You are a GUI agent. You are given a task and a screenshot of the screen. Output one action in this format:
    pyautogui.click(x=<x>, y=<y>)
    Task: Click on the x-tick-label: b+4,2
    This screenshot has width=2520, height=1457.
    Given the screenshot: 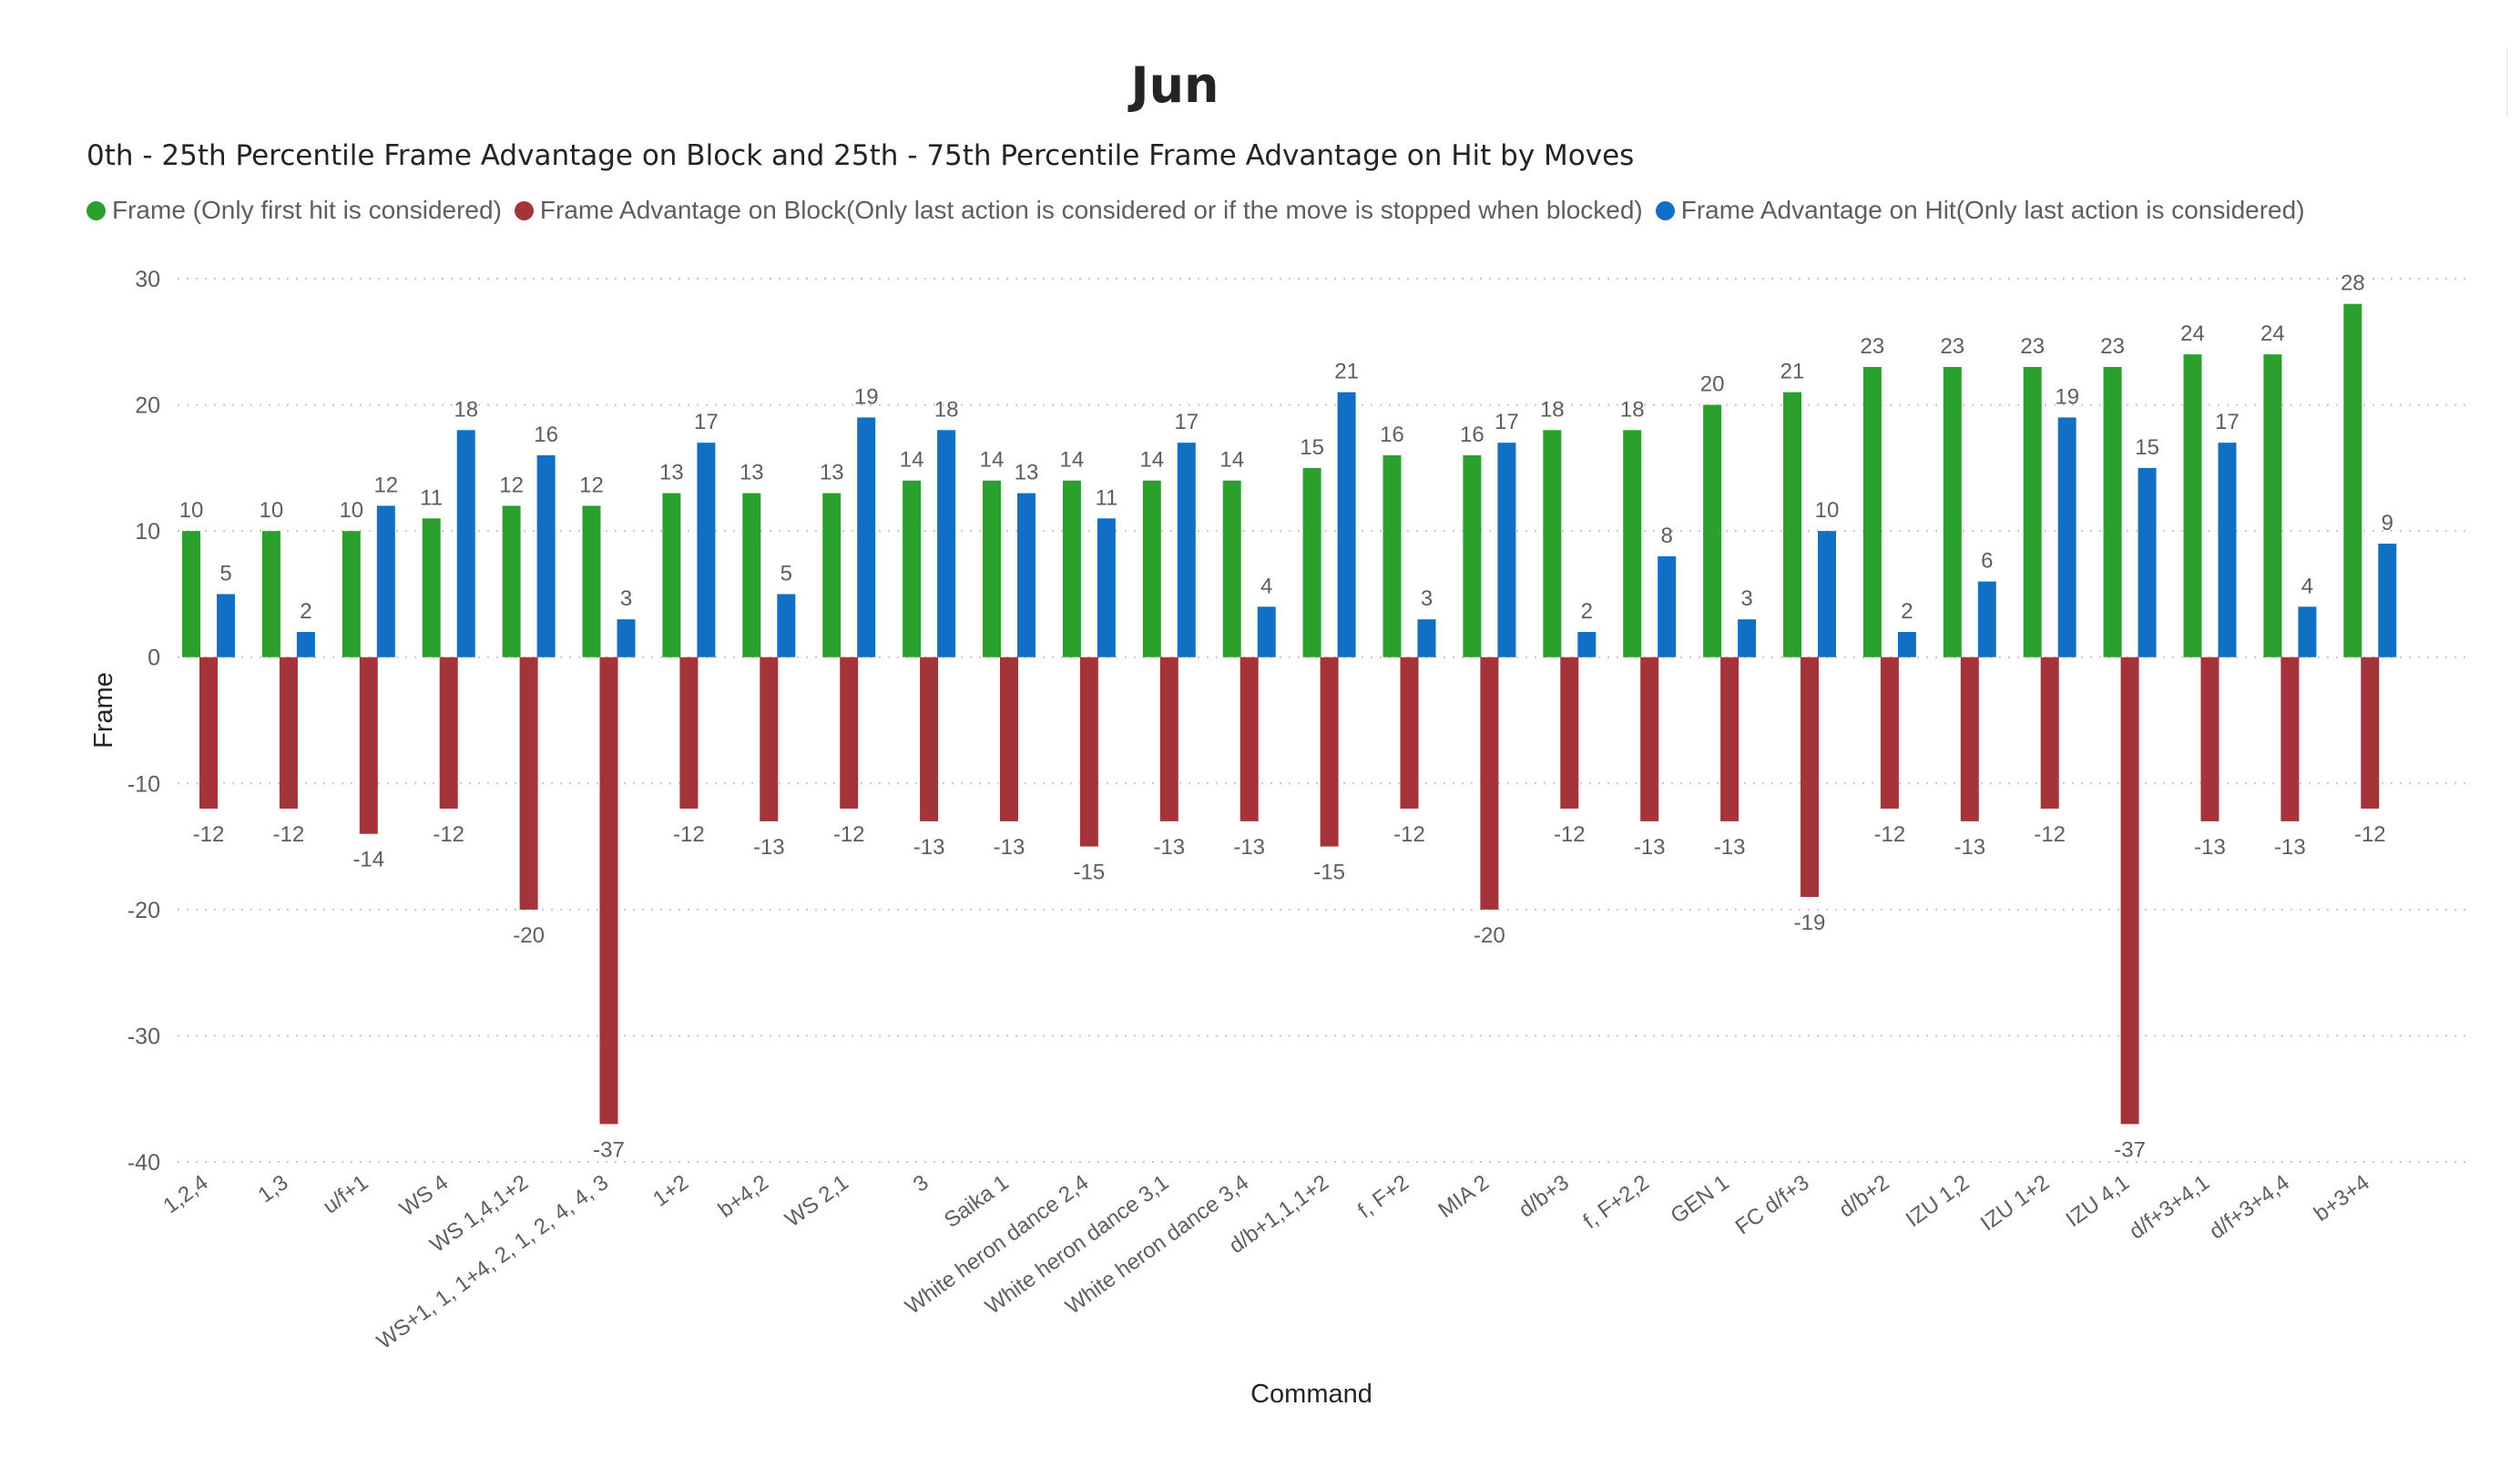 What is the action you would take?
    pyautogui.click(x=744, y=1197)
    